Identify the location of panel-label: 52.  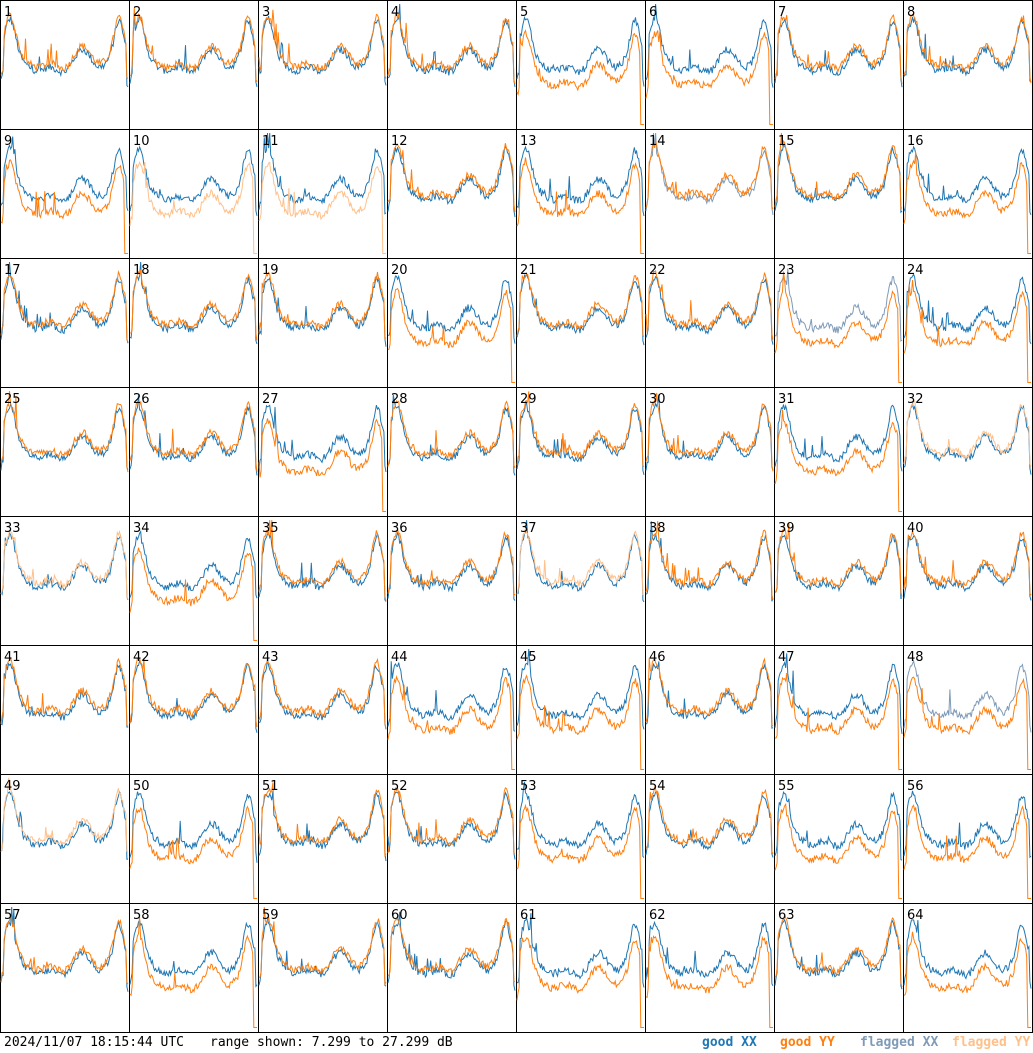
(399, 786).